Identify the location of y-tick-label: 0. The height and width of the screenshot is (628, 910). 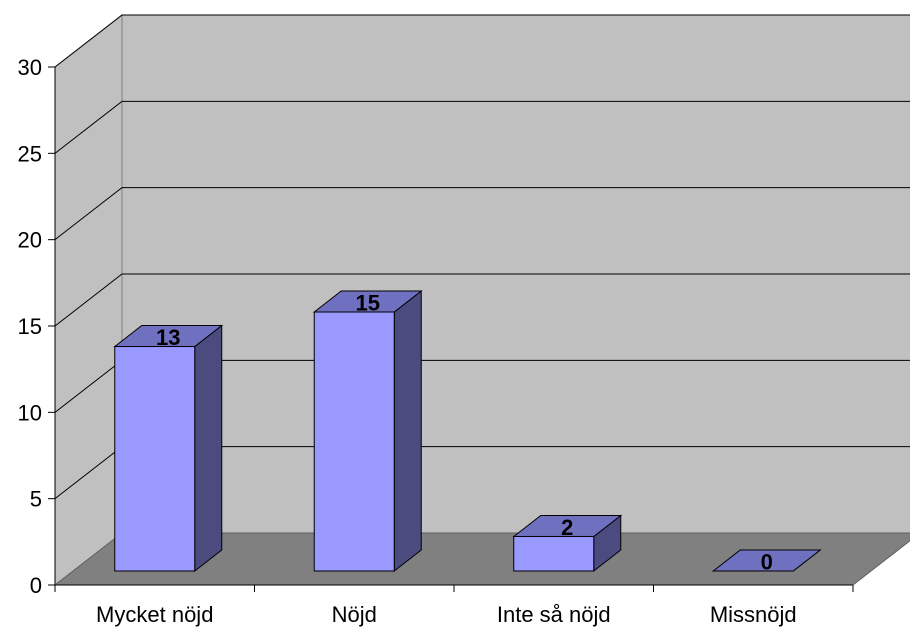
(36, 585).